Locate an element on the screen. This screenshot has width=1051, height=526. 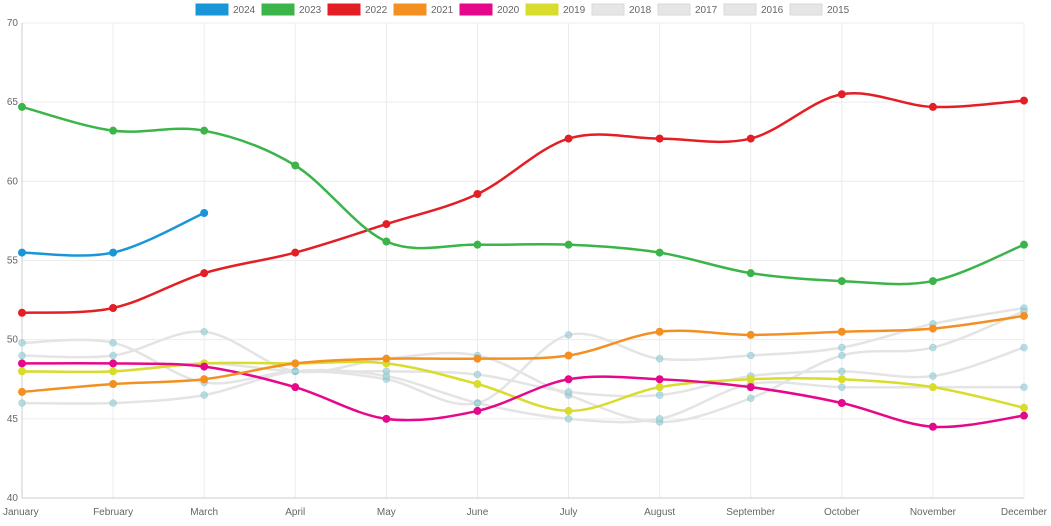
legend-item-2019: 2019 is located at coordinates (555, 9).